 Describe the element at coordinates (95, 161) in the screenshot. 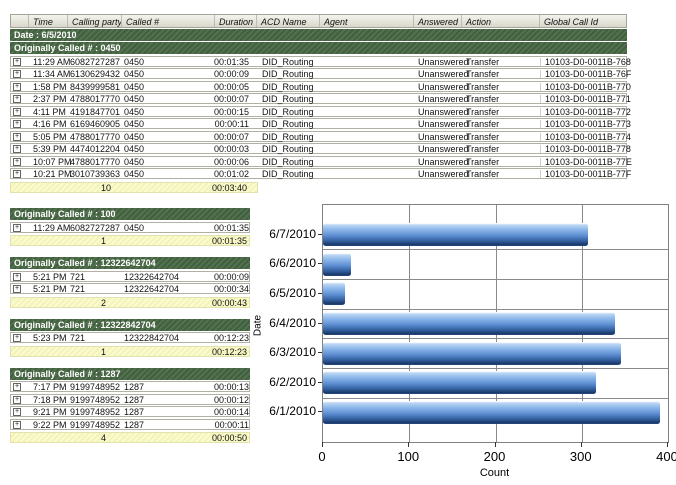

I see `cell-calling-party: 4788017770` at that location.